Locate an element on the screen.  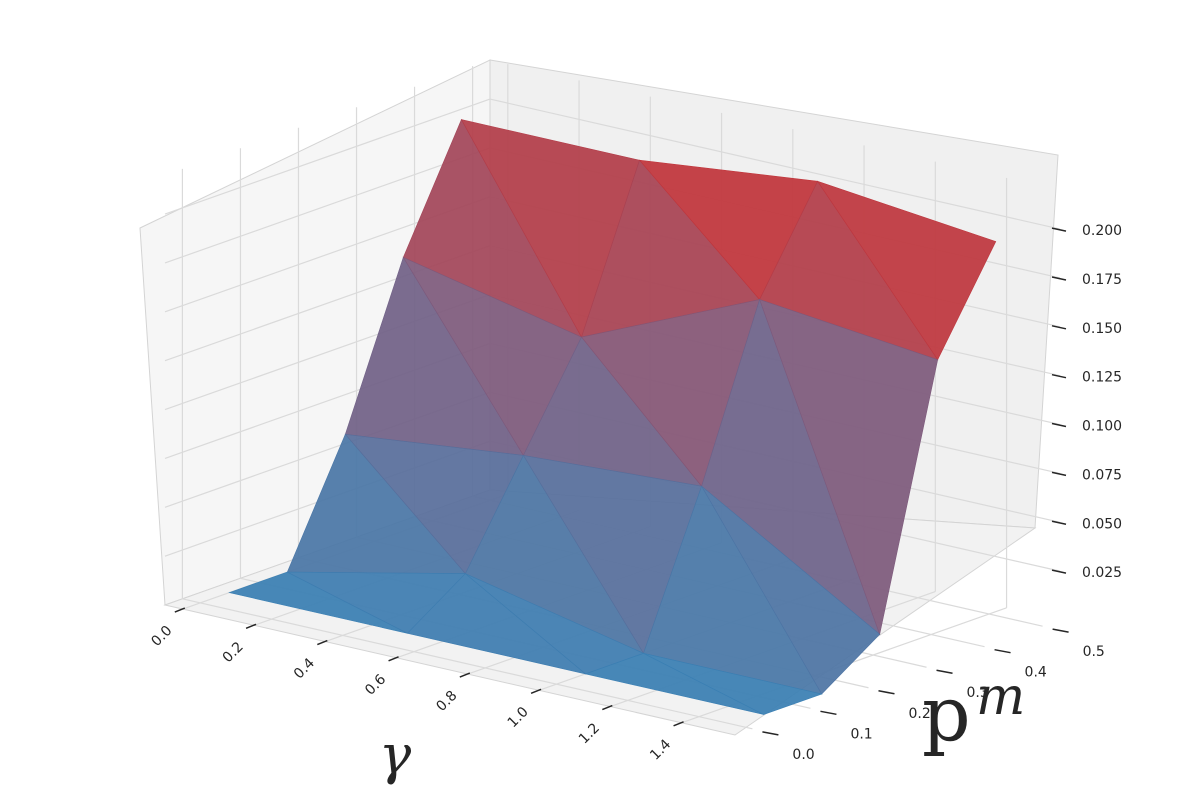
z-tick-label: 0.150 is located at coordinates (1102, 329).